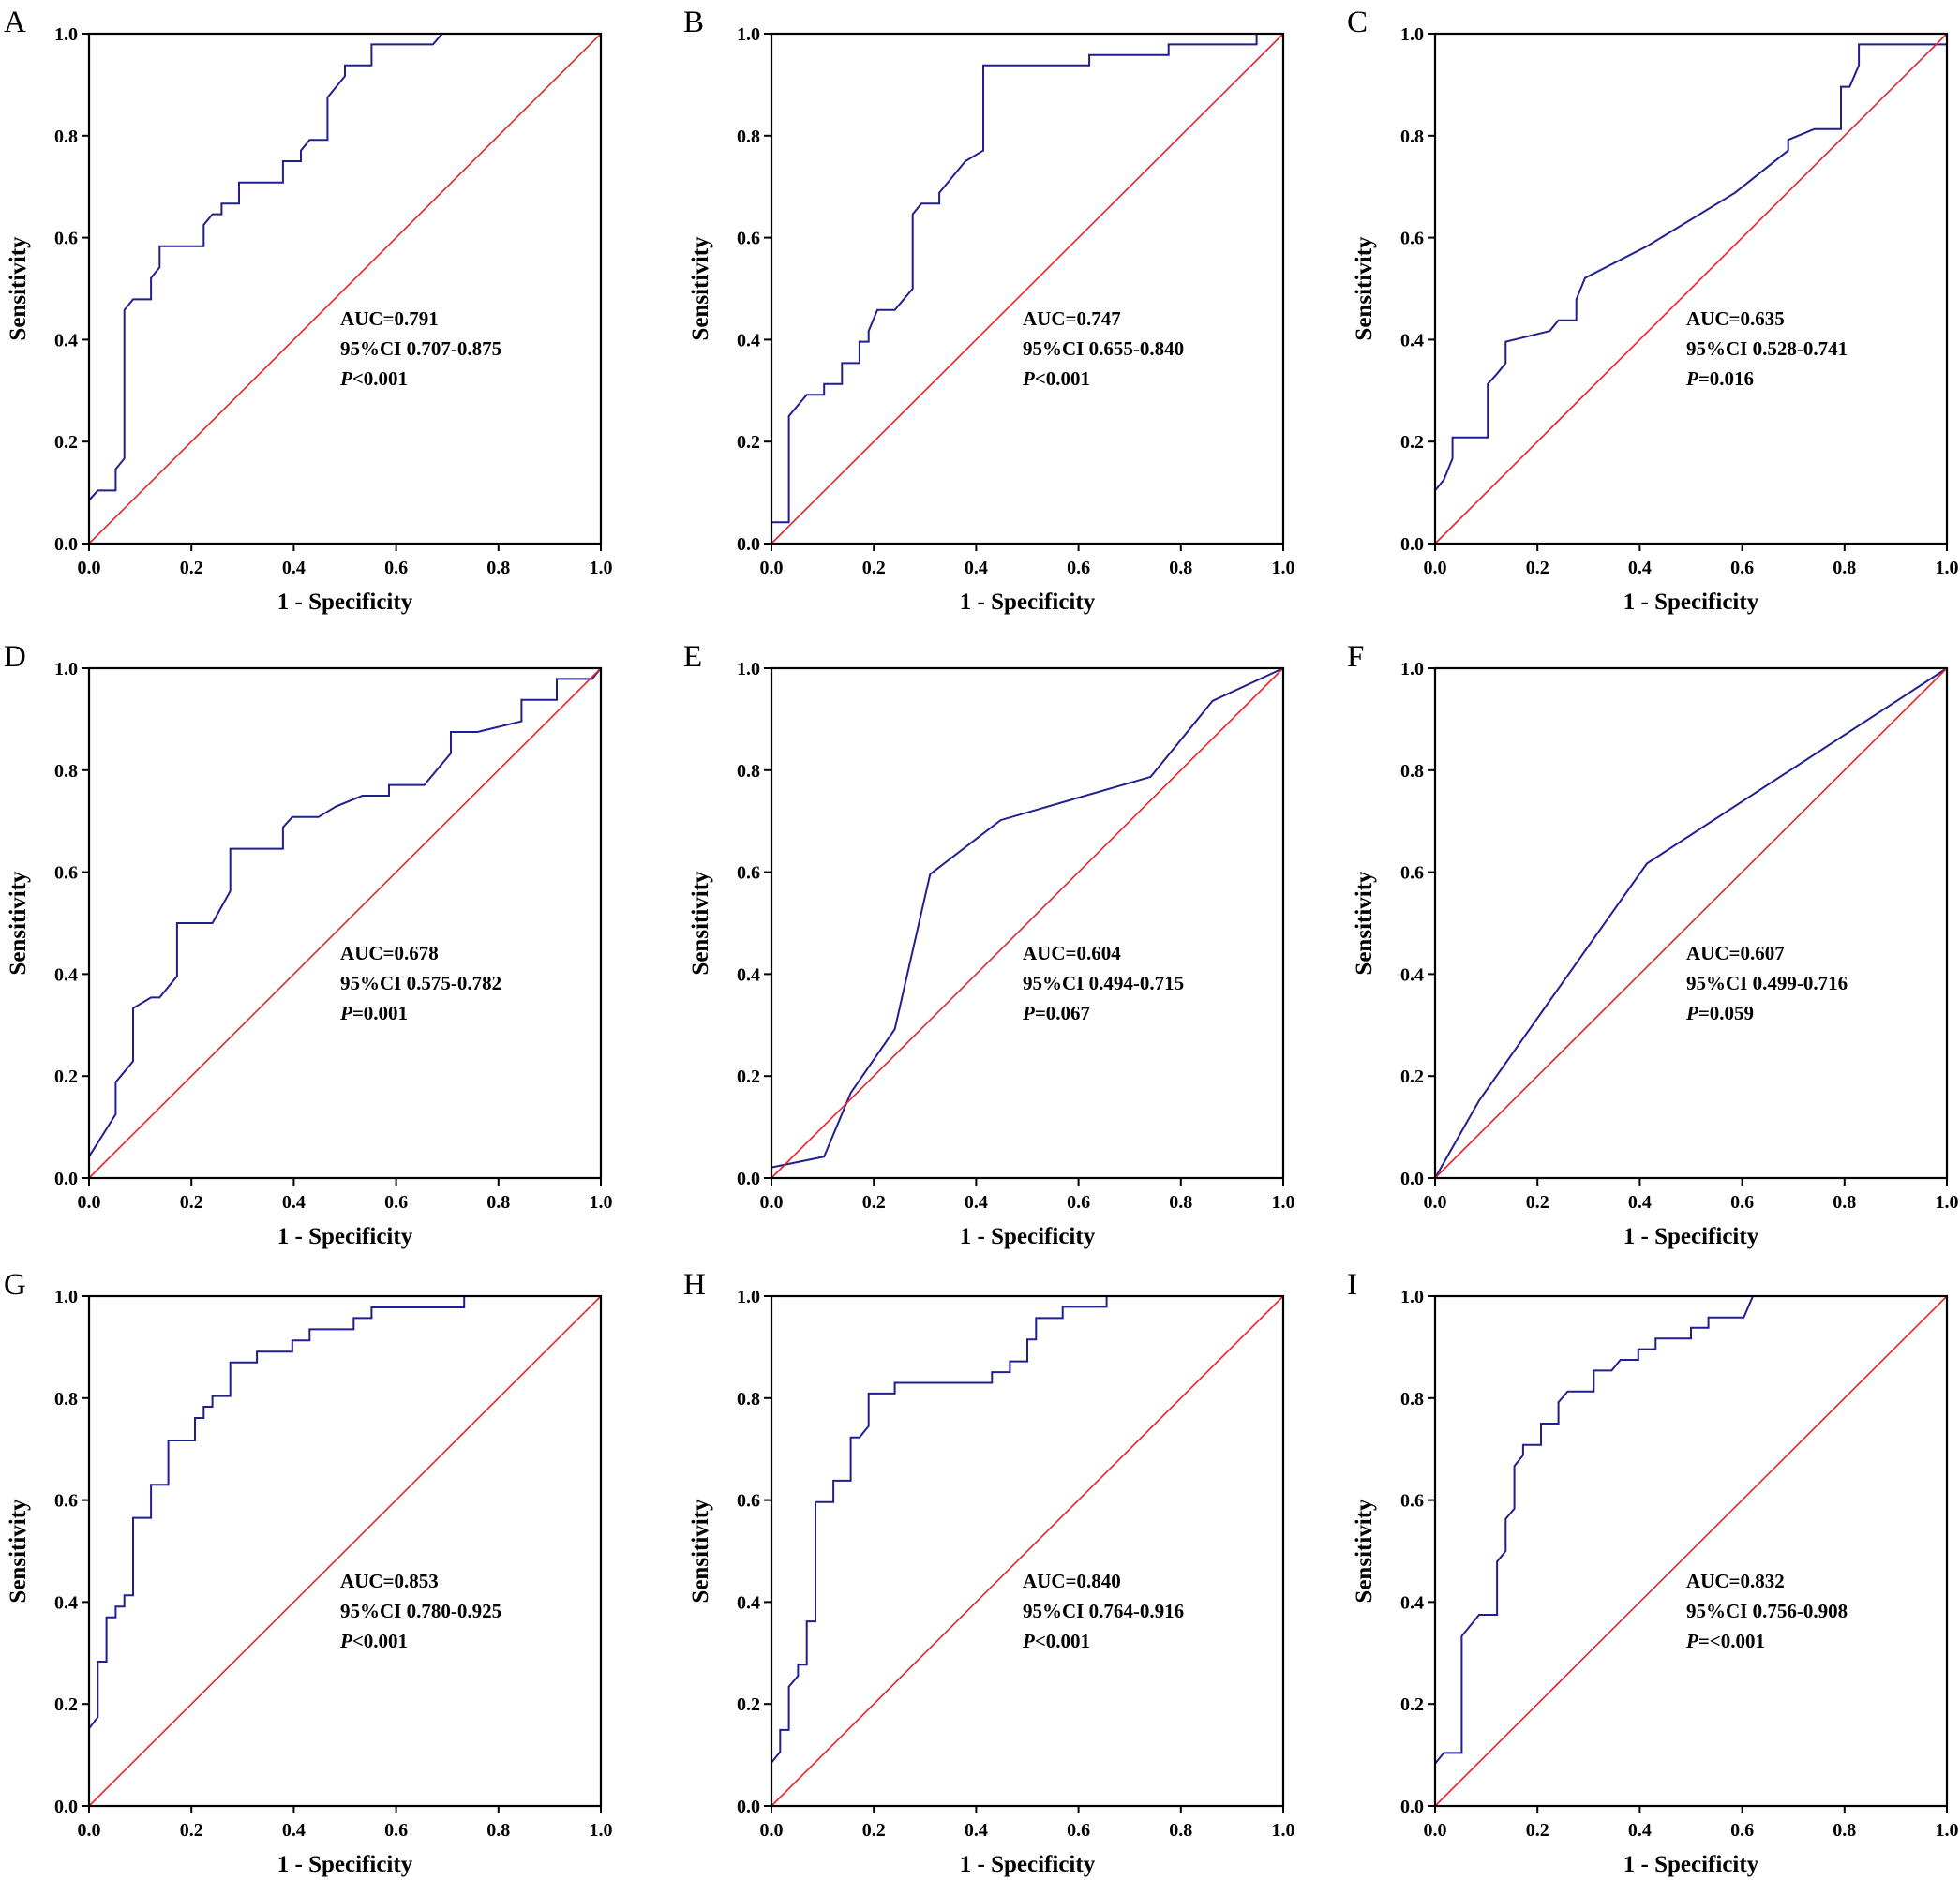 The width and height of the screenshot is (1960, 1880). I want to click on auc-annotation: AUC=0.832, so click(1735, 1581).